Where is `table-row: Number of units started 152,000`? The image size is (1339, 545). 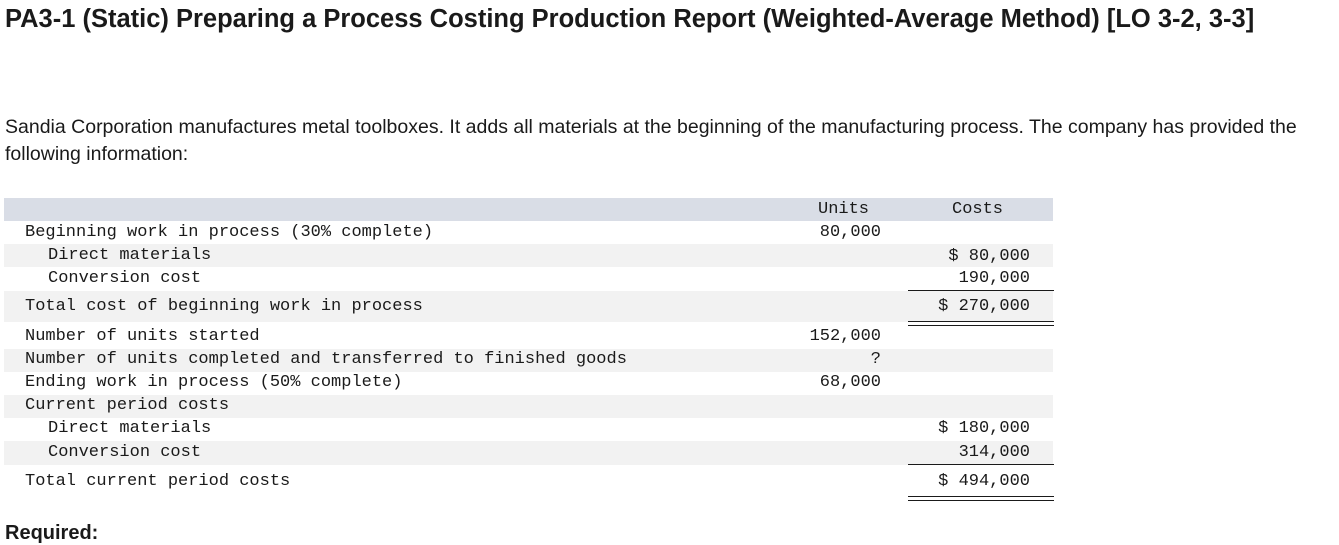
table-row: Number of units started 152,000 is located at coordinates (528, 337).